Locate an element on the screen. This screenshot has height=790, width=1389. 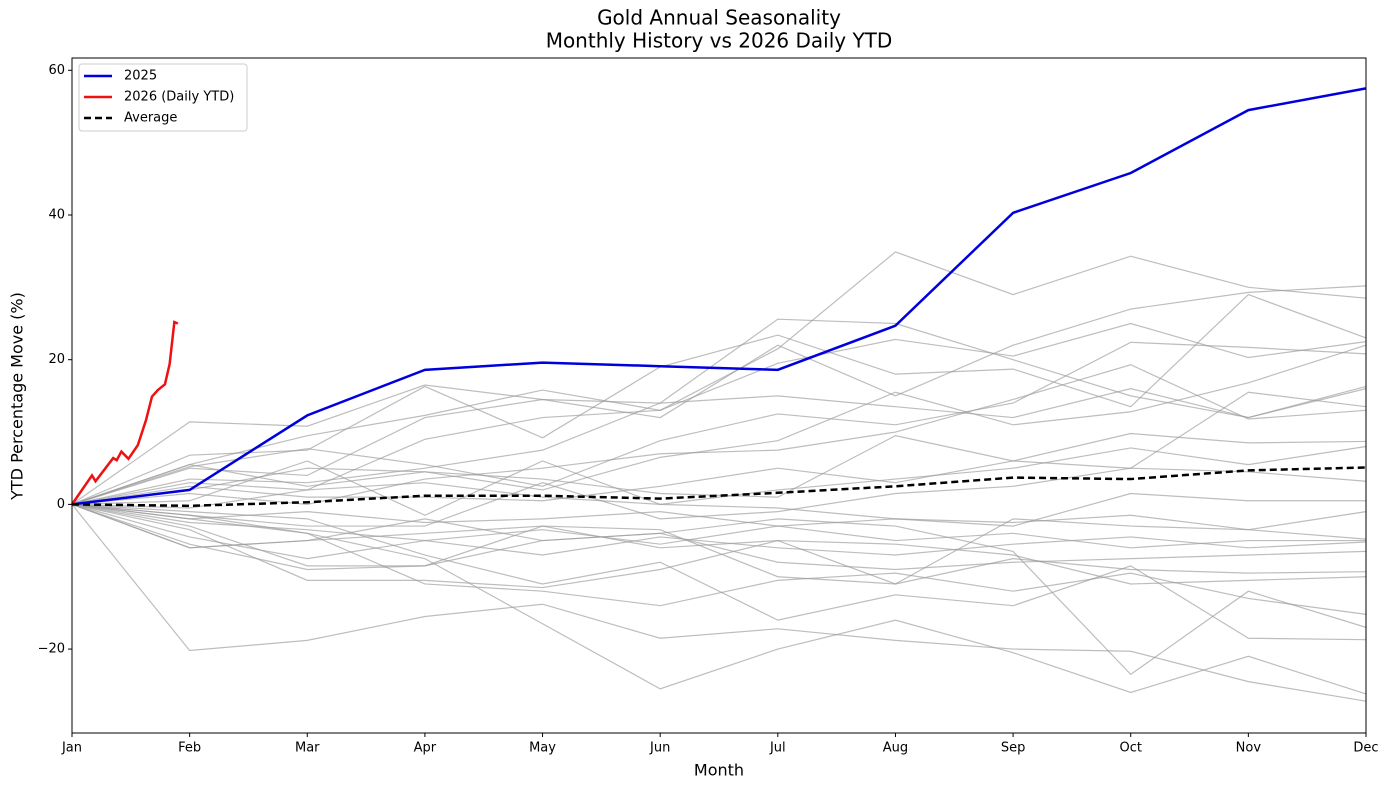
x-tick-label: Feb is located at coordinates (189, 748).